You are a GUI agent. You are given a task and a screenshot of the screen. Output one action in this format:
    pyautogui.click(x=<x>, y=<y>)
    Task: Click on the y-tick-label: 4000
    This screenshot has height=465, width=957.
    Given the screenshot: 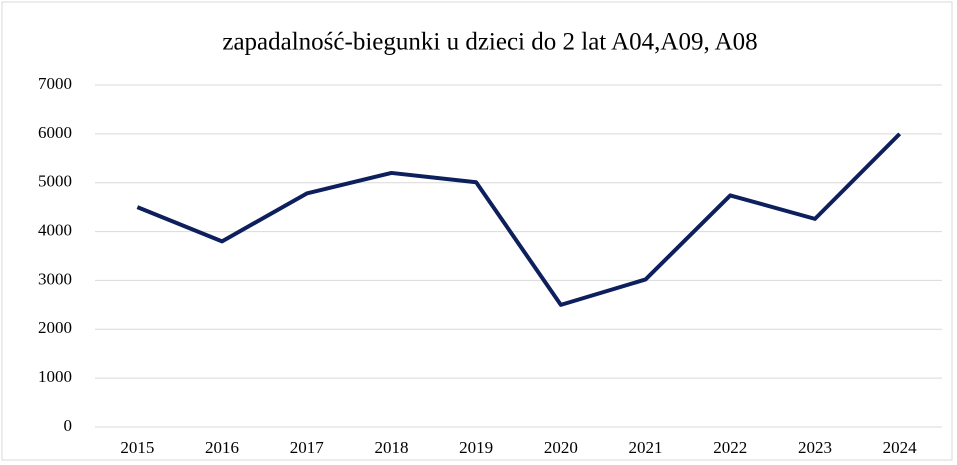 What is the action you would take?
    pyautogui.click(x=55, y=229)
    